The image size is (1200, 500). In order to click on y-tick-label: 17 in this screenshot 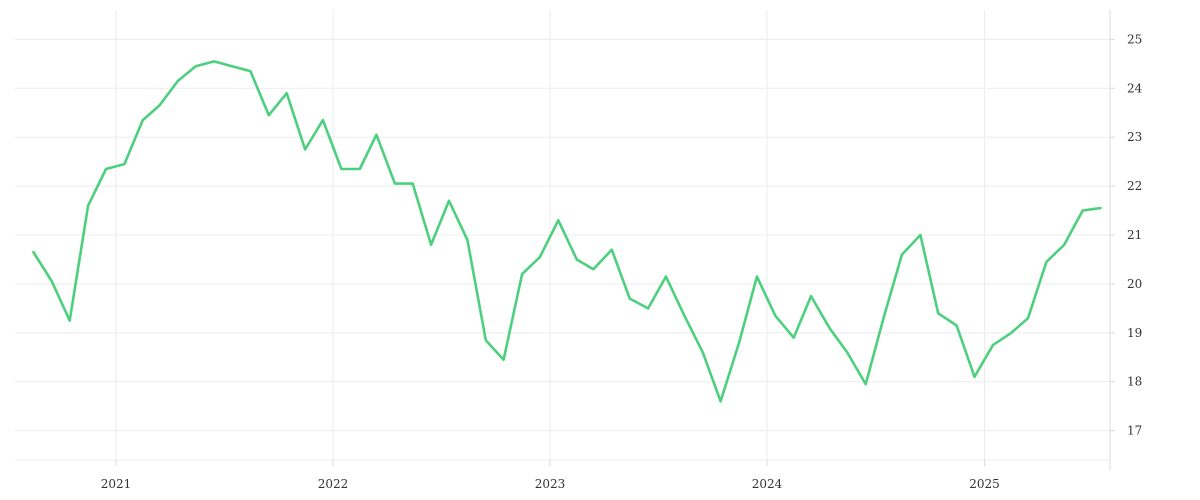, I will do `click(1134, 431)`.